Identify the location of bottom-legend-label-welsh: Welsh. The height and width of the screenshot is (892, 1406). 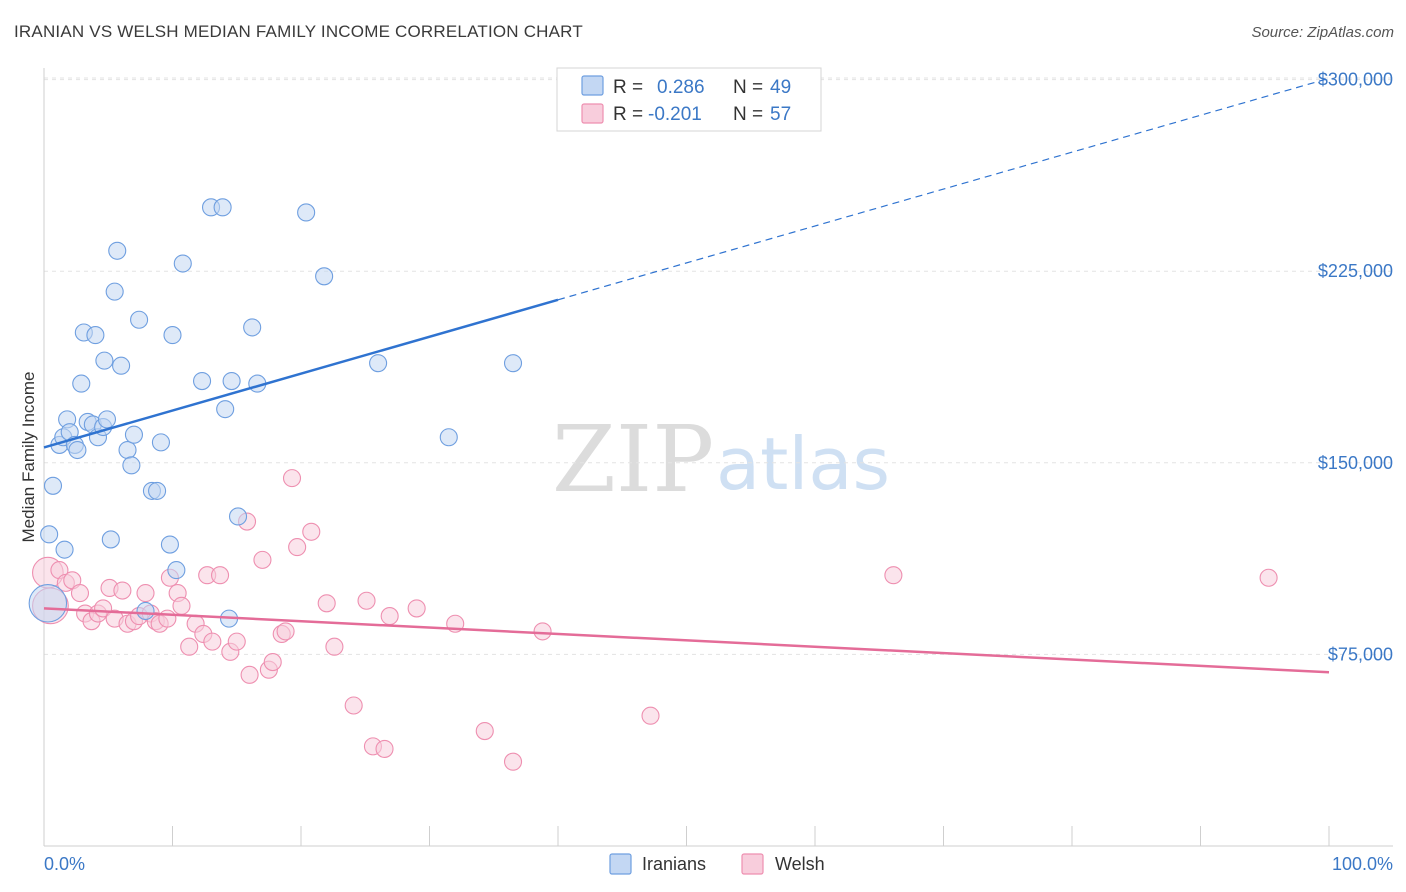
(800, 864).